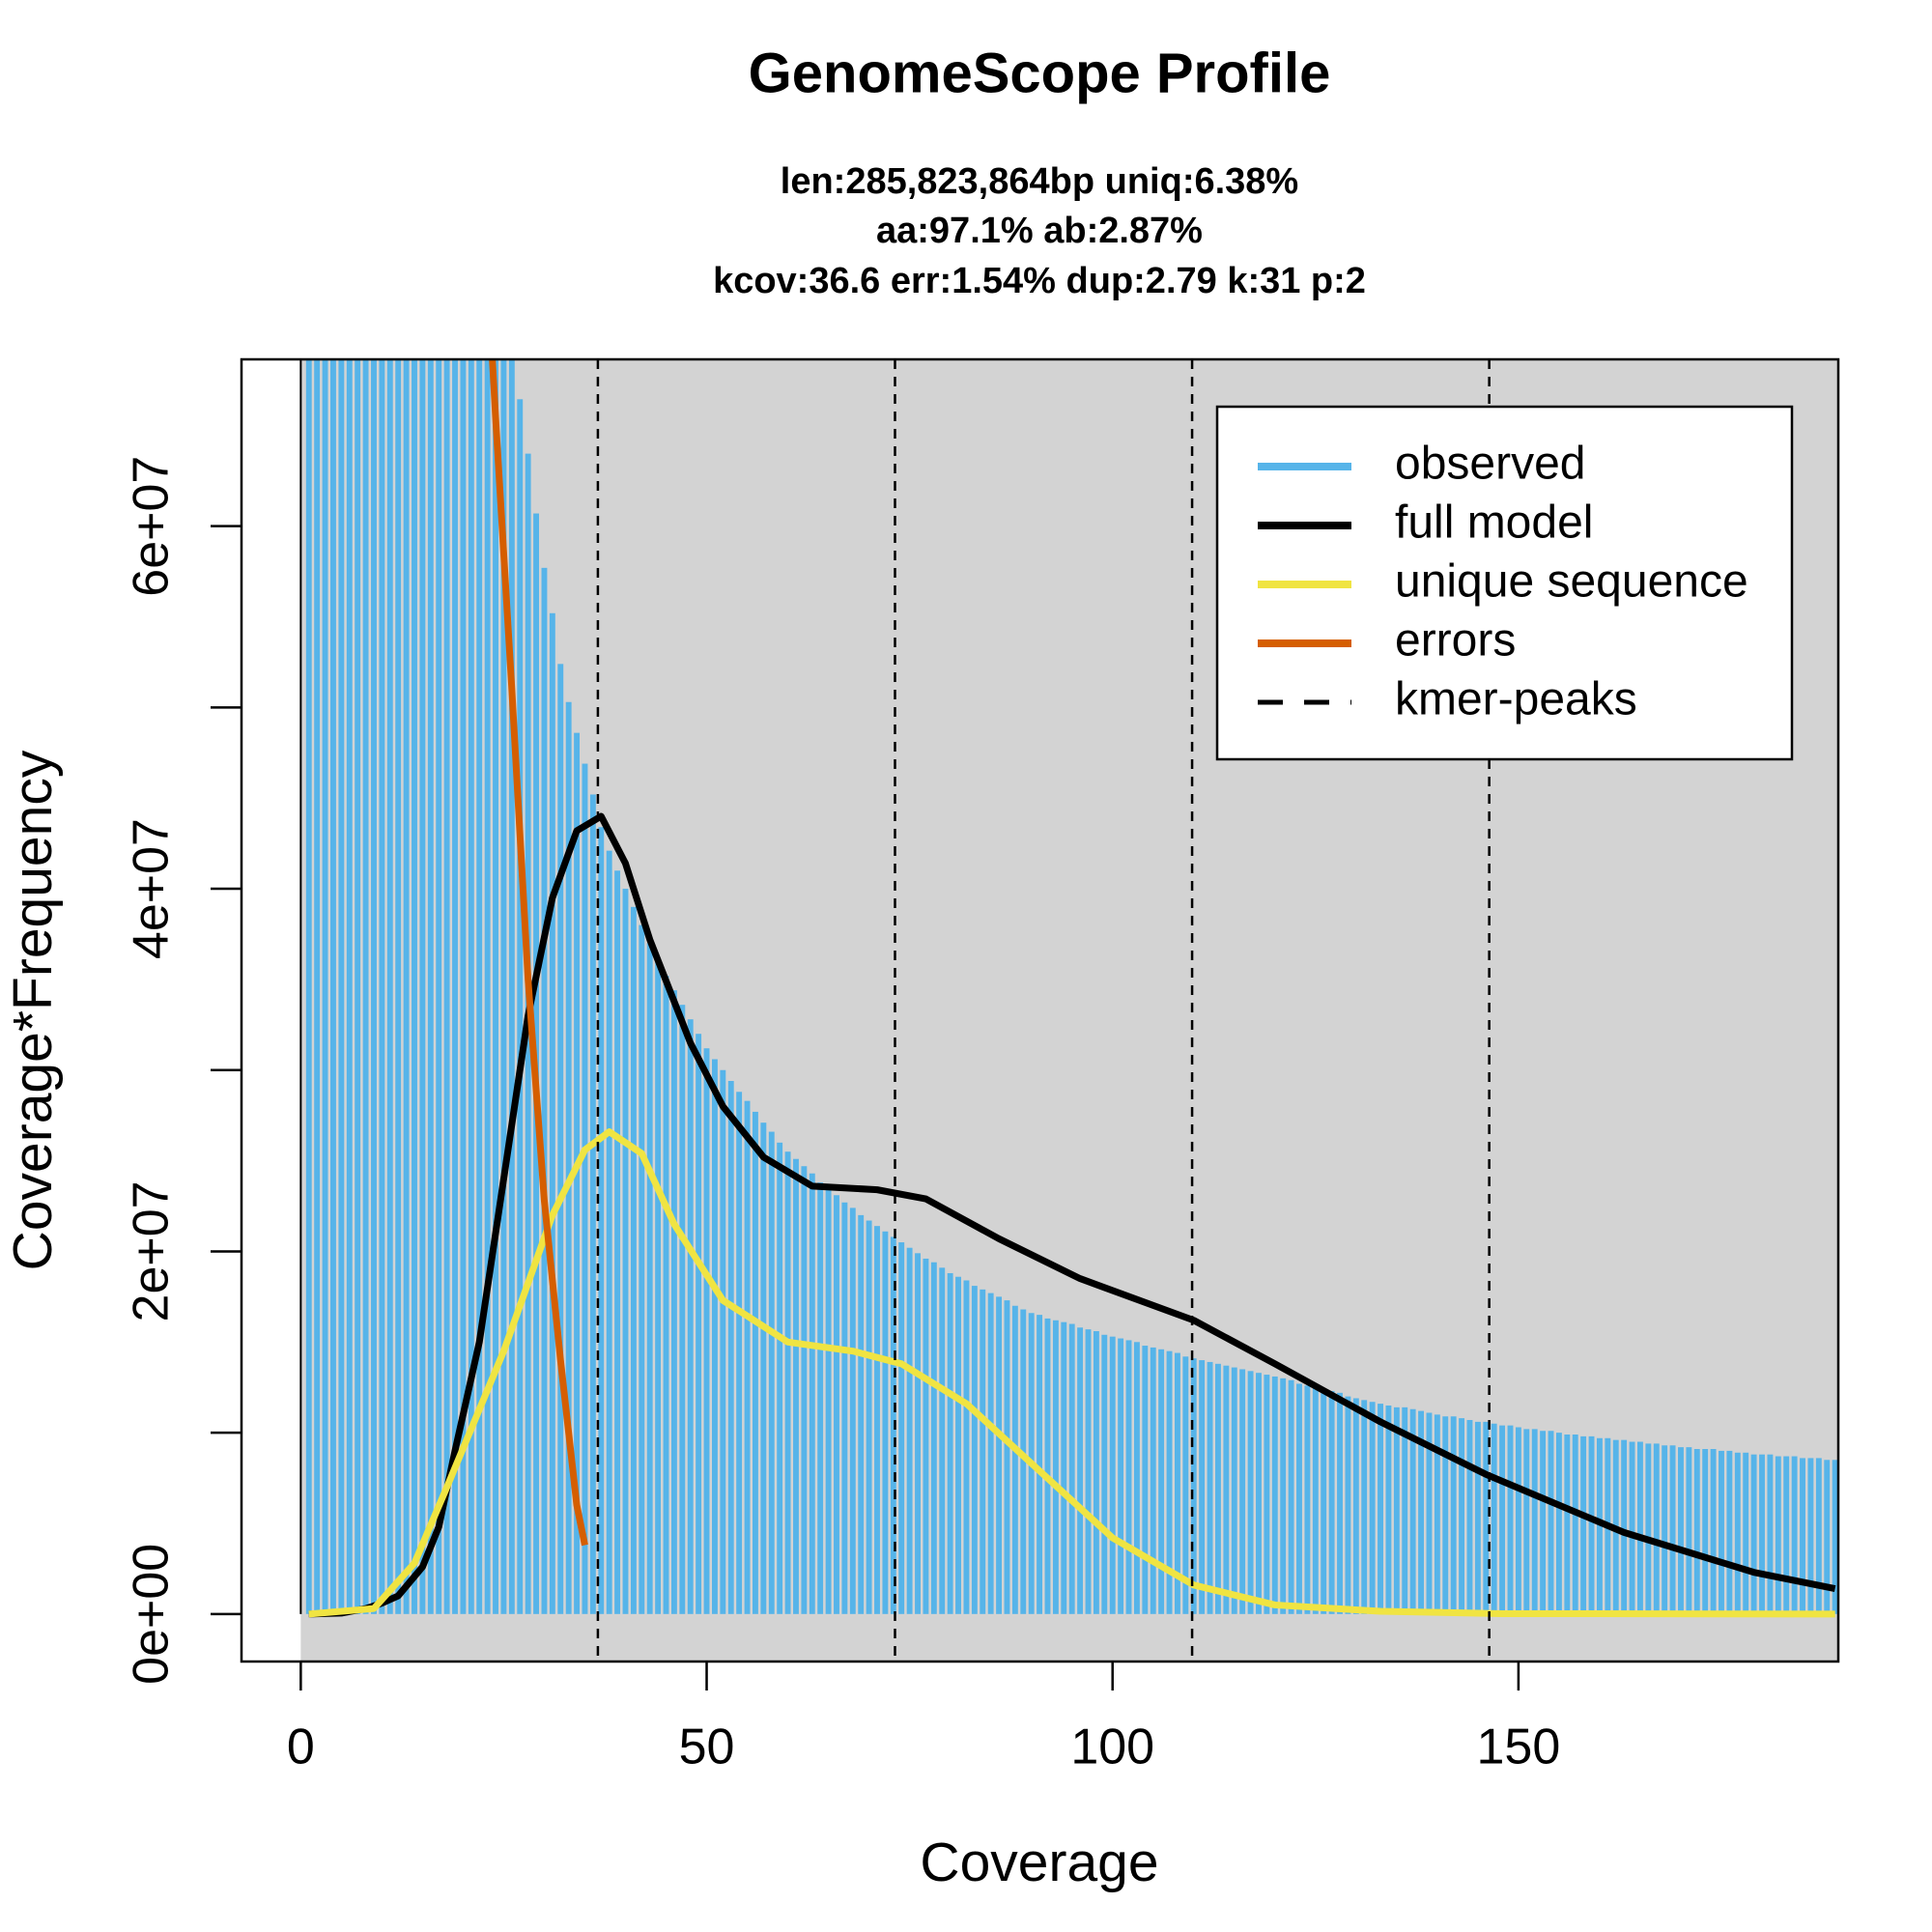 The height and width of the screenshot is (1932, 1932). What do you see at coordinates (152, 526) in the screenshot?
I see `y-tick-label: 6e+07` at bounding box center [152, 526].